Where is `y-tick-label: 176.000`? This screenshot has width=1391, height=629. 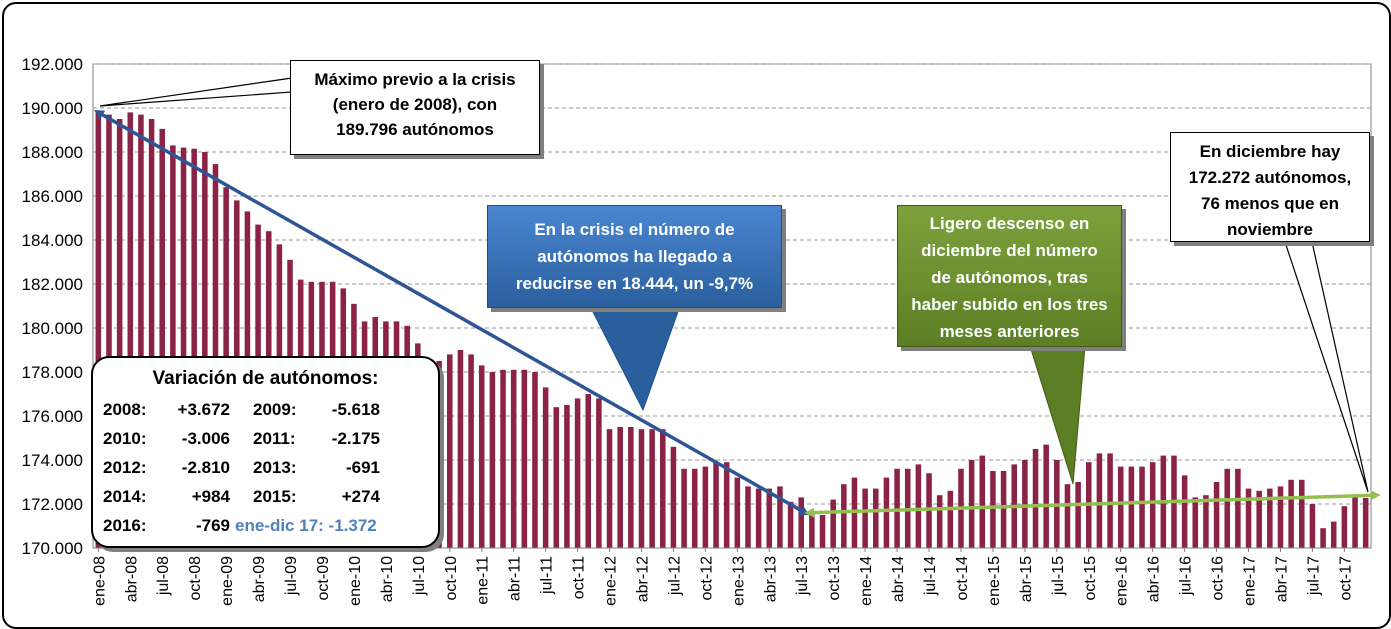
y-tick-label: 176.000 is located at coordinates (52, 416).